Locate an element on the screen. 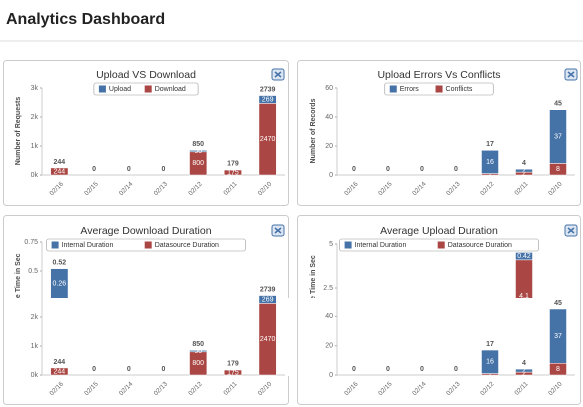 The image size is (583, 407). chart-title: Upload Errors Vs Conflicts is located at coordinates (438, 75).